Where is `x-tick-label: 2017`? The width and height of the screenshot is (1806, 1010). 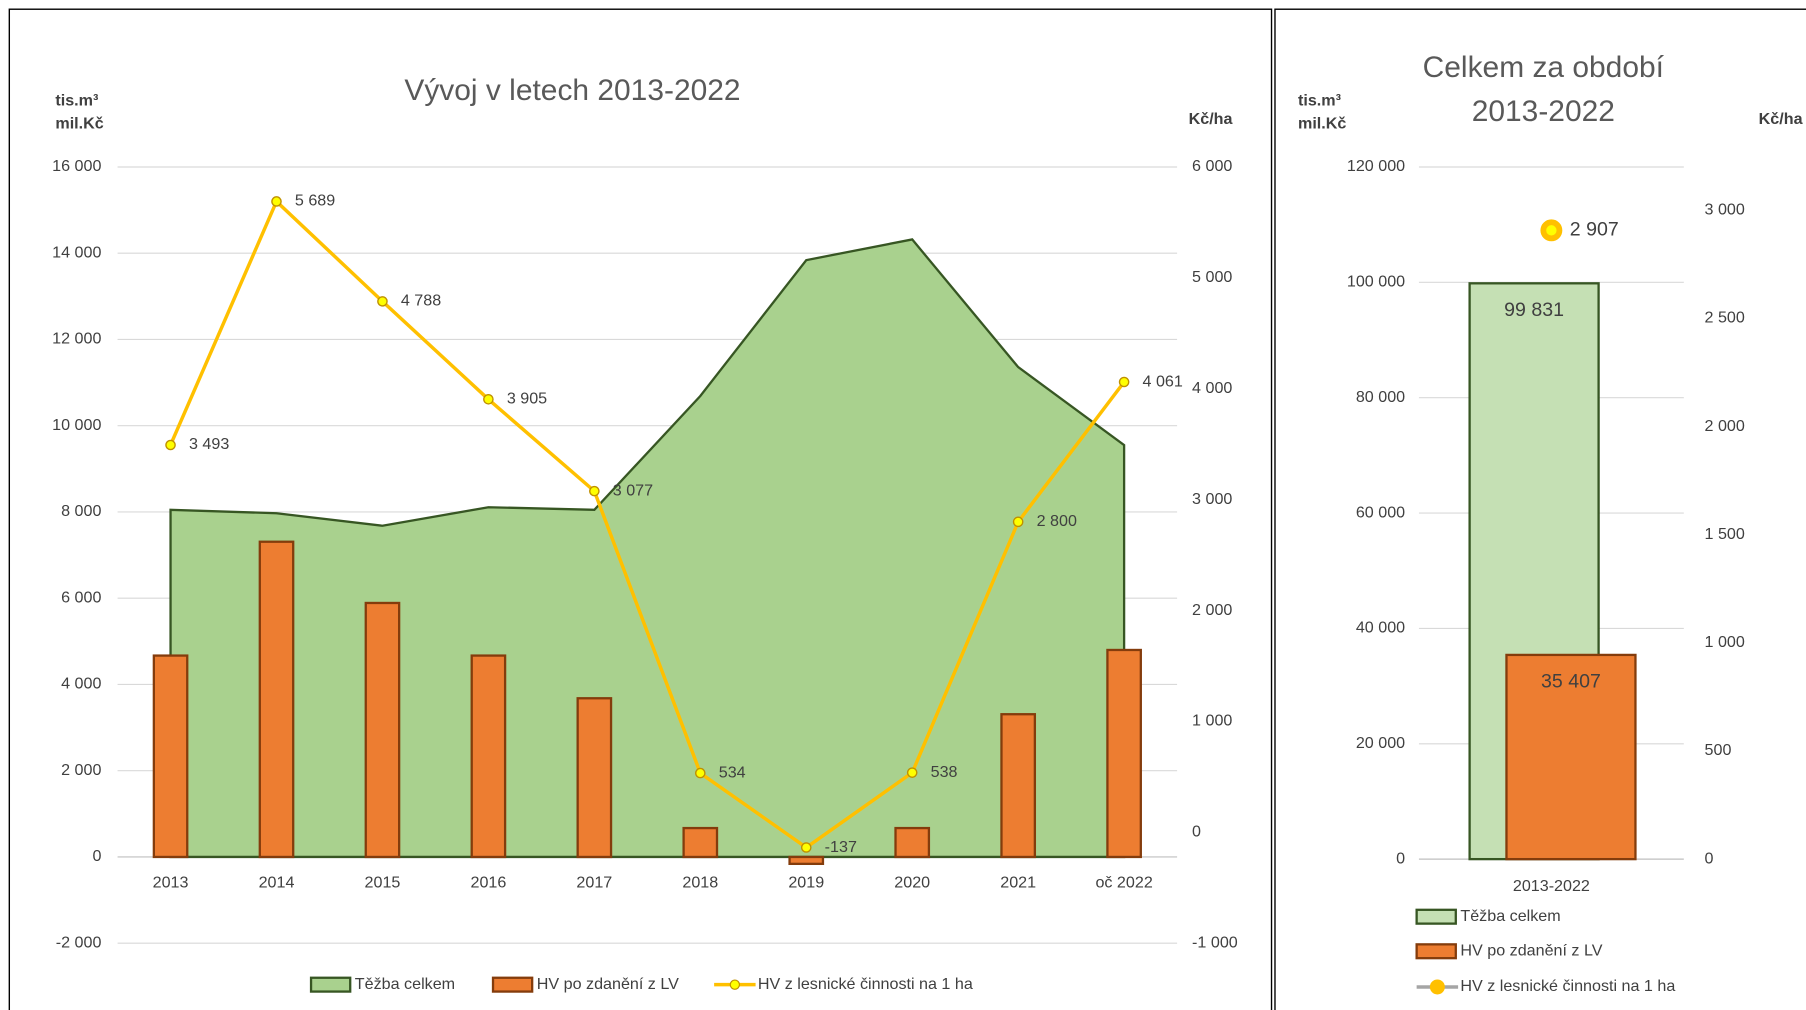 x-tick-label: 2017 is located at coordinates (594, 883).